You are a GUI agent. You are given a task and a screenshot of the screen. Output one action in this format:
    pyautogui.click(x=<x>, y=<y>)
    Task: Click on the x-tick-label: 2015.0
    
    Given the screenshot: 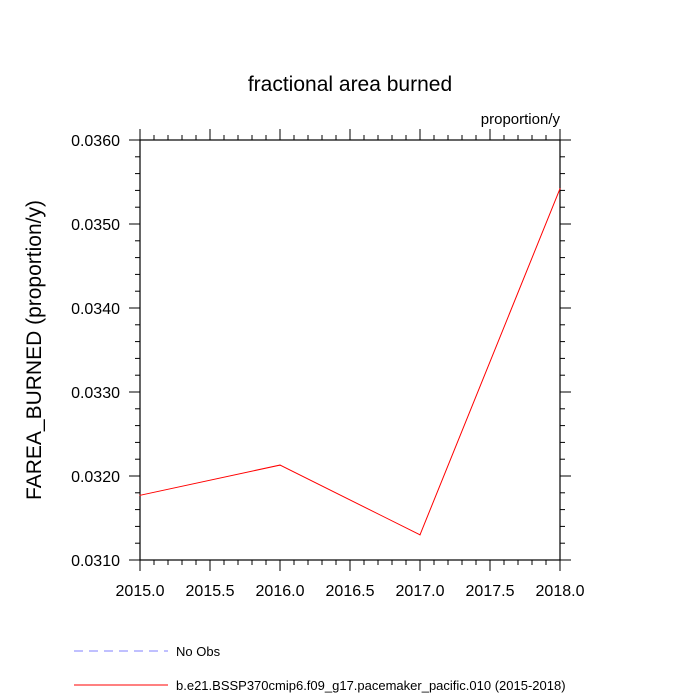 What is the action you would take?
    pyautogui.click(x=140, y=591)
    